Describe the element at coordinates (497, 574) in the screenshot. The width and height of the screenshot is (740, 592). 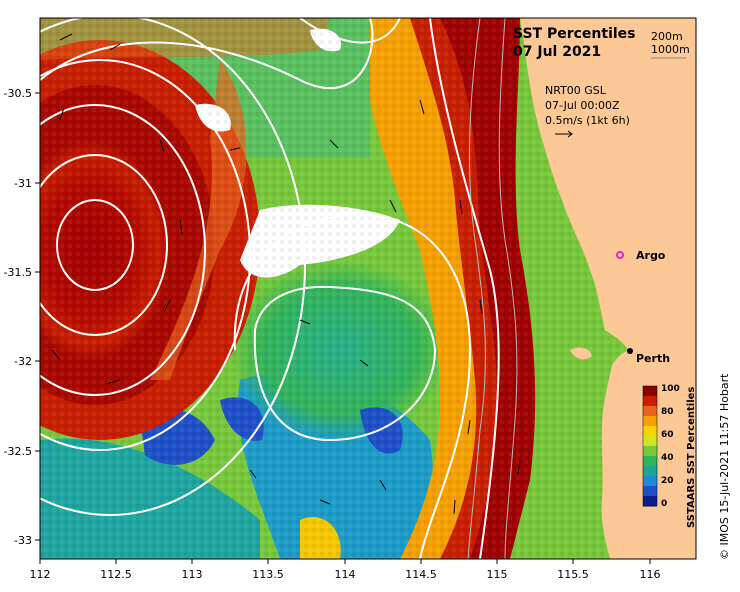
I see `x-tick-label: 115` at that location.